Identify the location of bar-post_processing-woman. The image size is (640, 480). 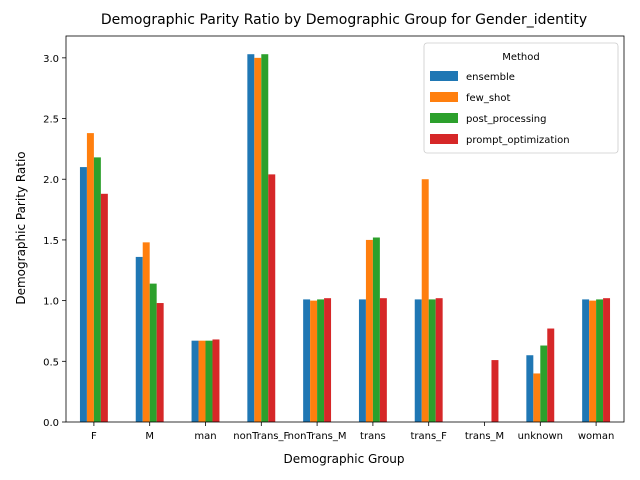
(600, 360).